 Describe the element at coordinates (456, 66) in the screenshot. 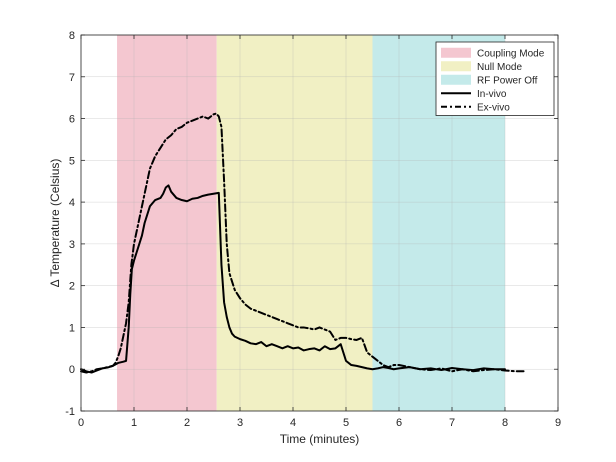

I see `legend-swatch-null-mode` at that location.